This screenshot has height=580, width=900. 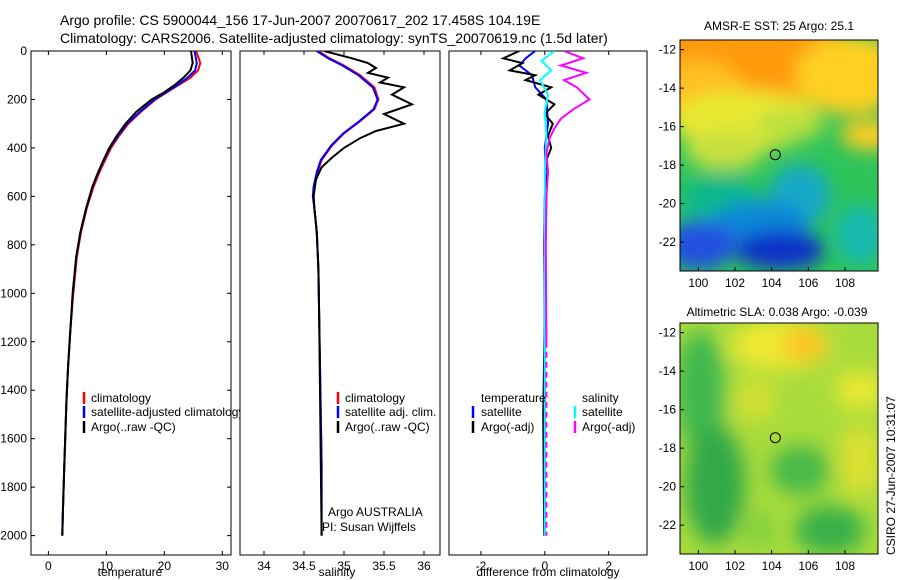 What do you see at coordinates (23, 51) in the screenshot?
I see `temperature-ytick-label: 0` at bounding box center [23, 51].